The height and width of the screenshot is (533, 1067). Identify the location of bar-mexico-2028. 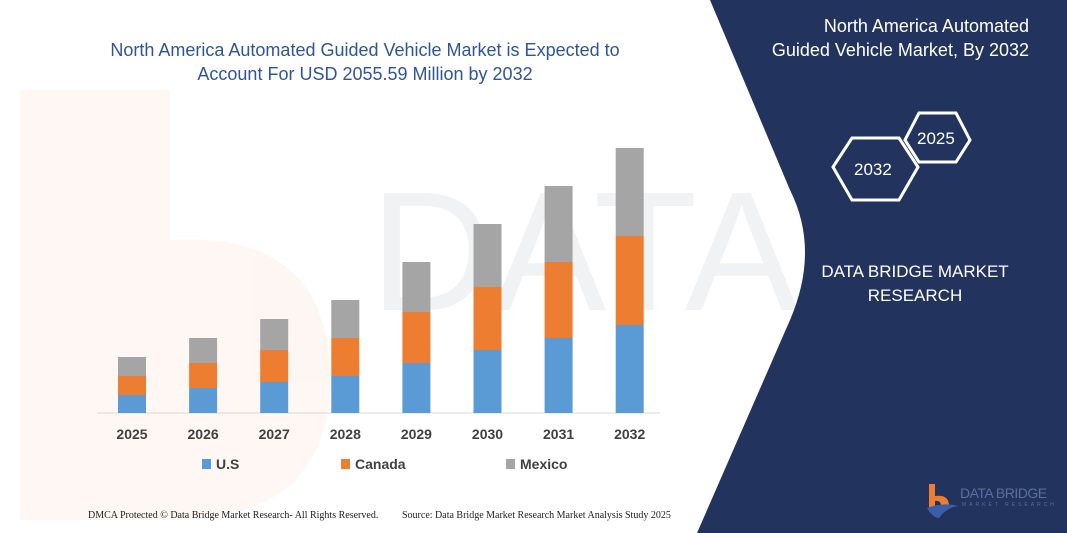
(345, 319).